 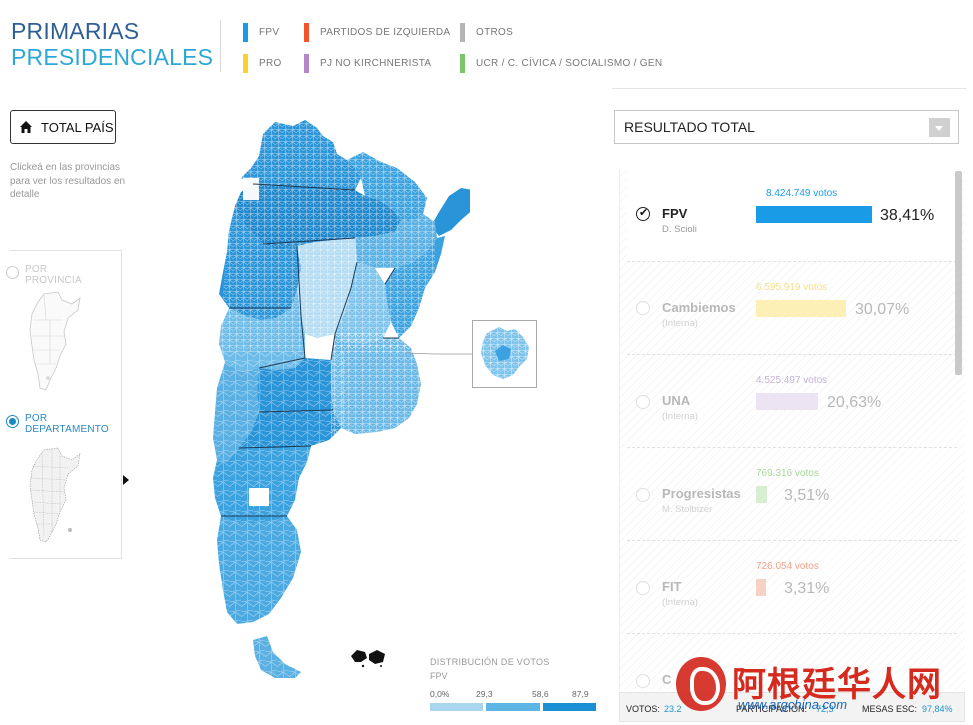 I want to click on legend-label: PJ NO KIRCHNERISTA, so click(x=376, y=63).